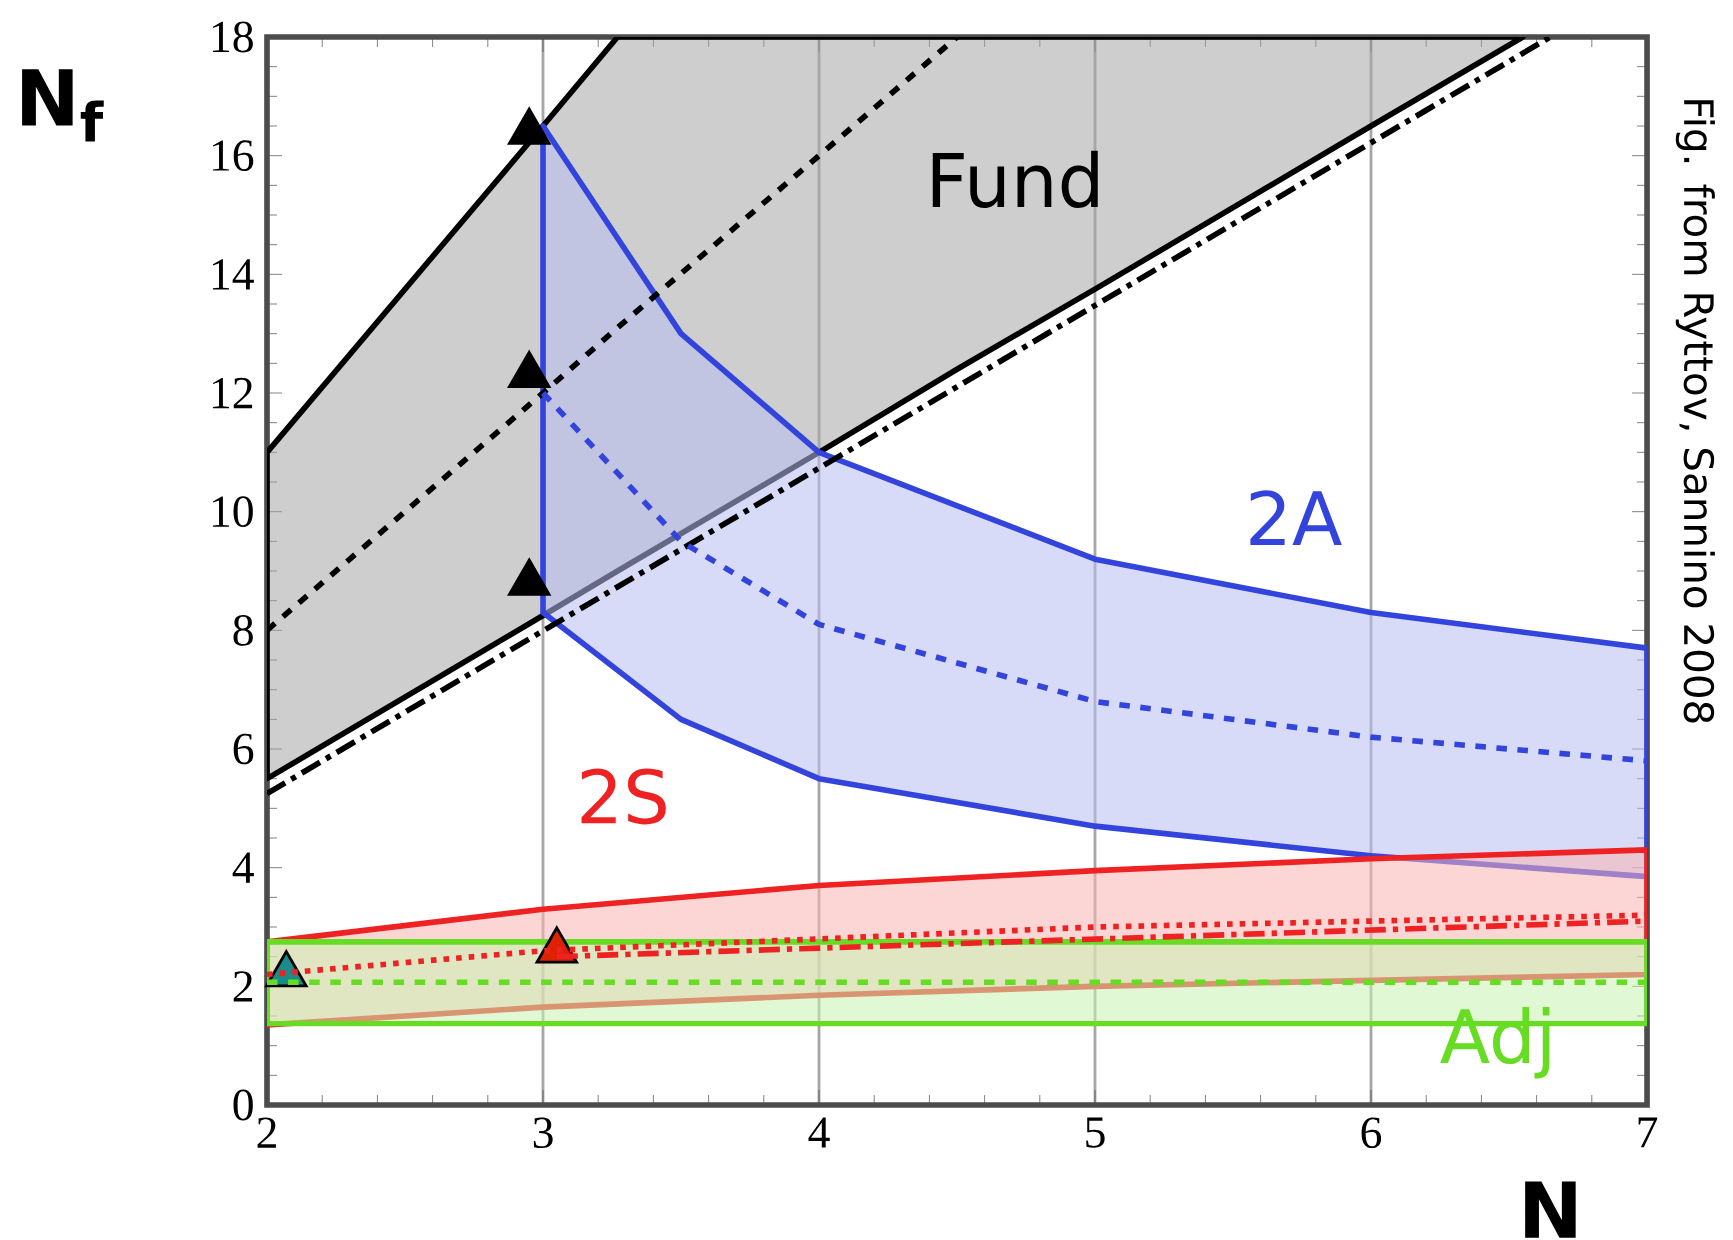 The height and width of the screenshot is (1240, 1733). I want to click on series-label: Fund, so click(1015, 179).